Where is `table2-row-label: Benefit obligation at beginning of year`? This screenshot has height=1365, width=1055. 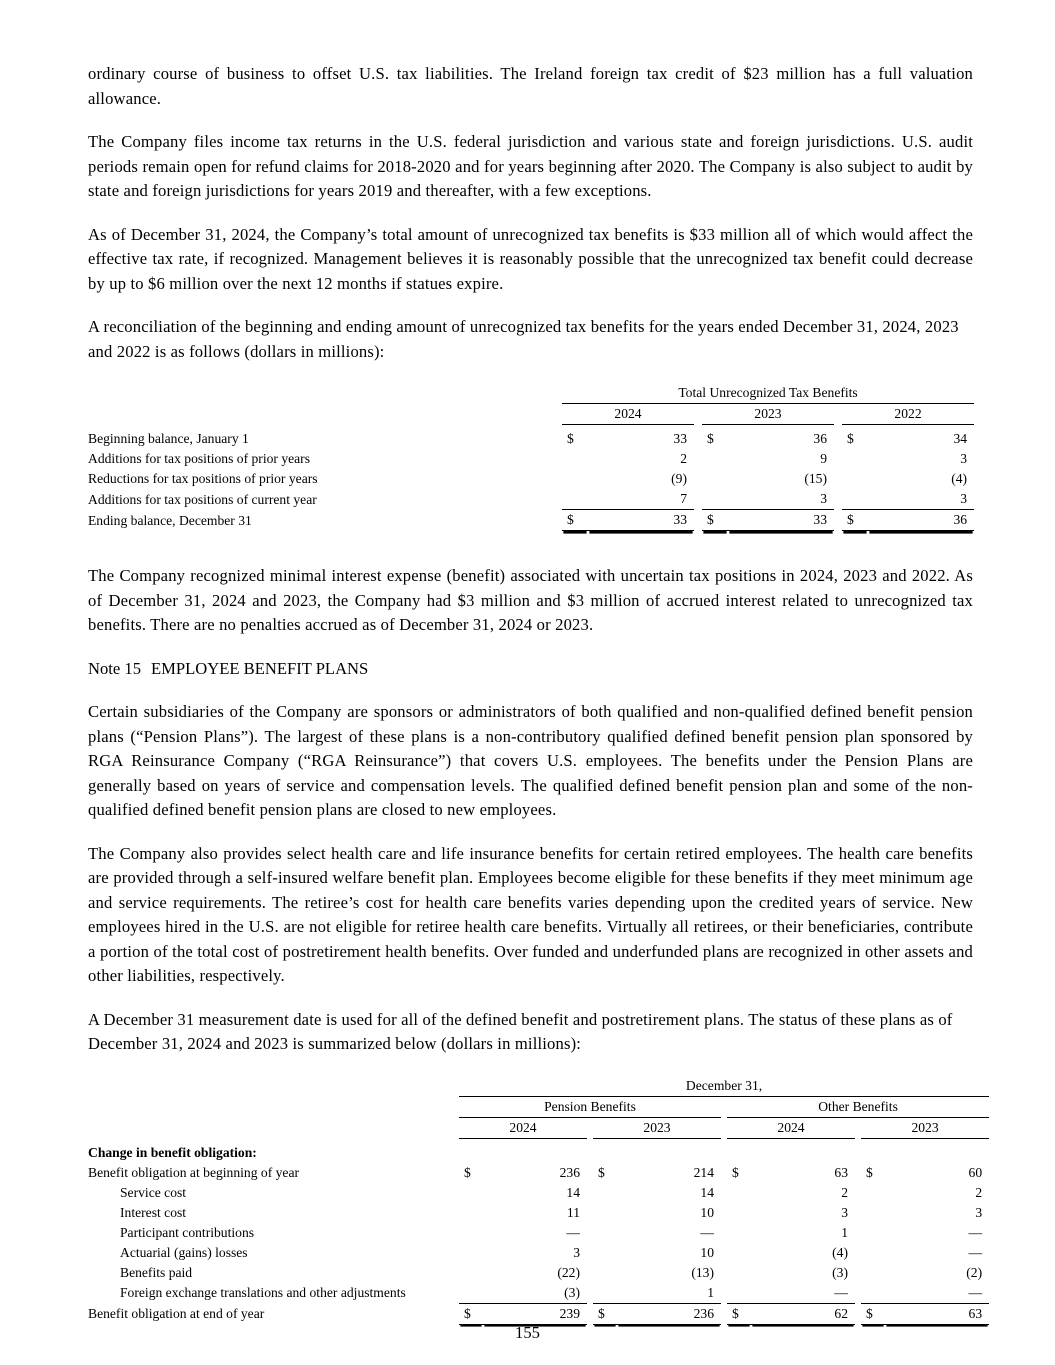
table2-row-label: Benefit obligation at beginning of year is located at coordinates (194, 1172).